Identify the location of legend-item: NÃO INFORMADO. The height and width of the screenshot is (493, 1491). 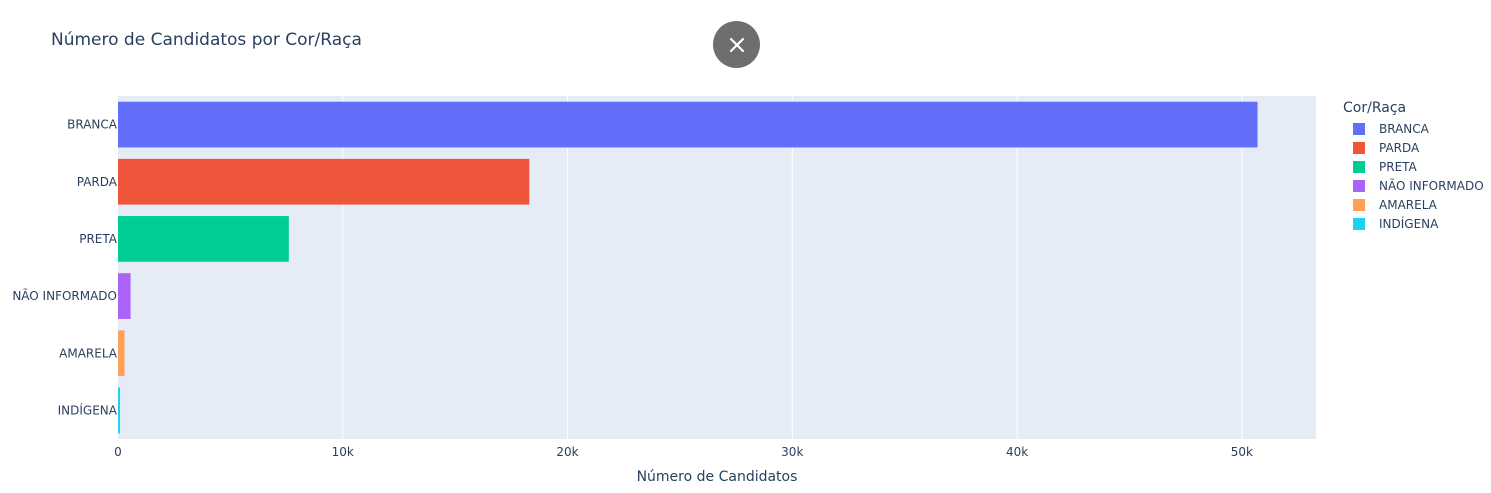
(1413, 185).